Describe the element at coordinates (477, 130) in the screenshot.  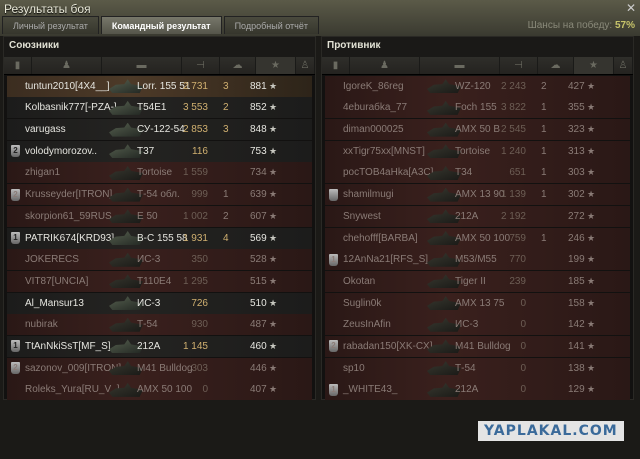
I see `player-row: diman000025 AMX 50 B 2 545 1 323 ★` at that location.